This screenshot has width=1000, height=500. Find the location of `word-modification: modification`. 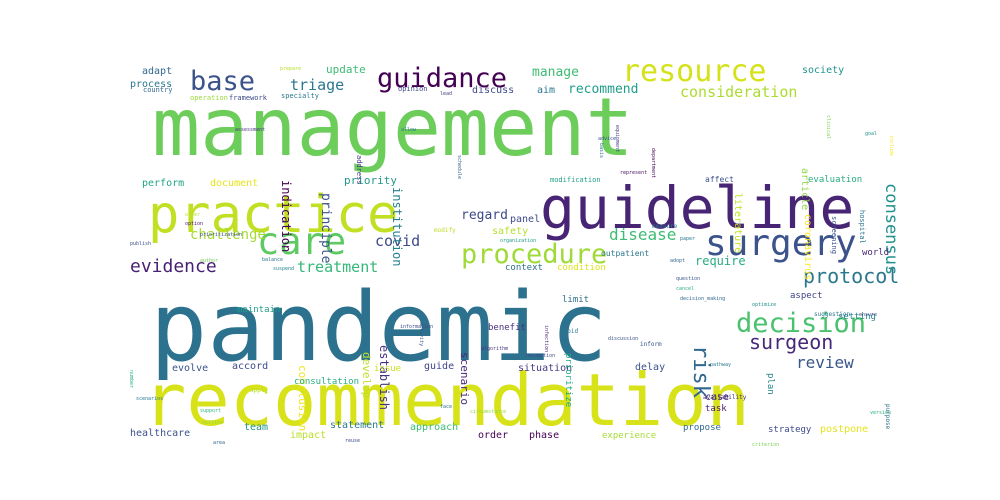

word-modification: modification is located at coordinates (575, 180).